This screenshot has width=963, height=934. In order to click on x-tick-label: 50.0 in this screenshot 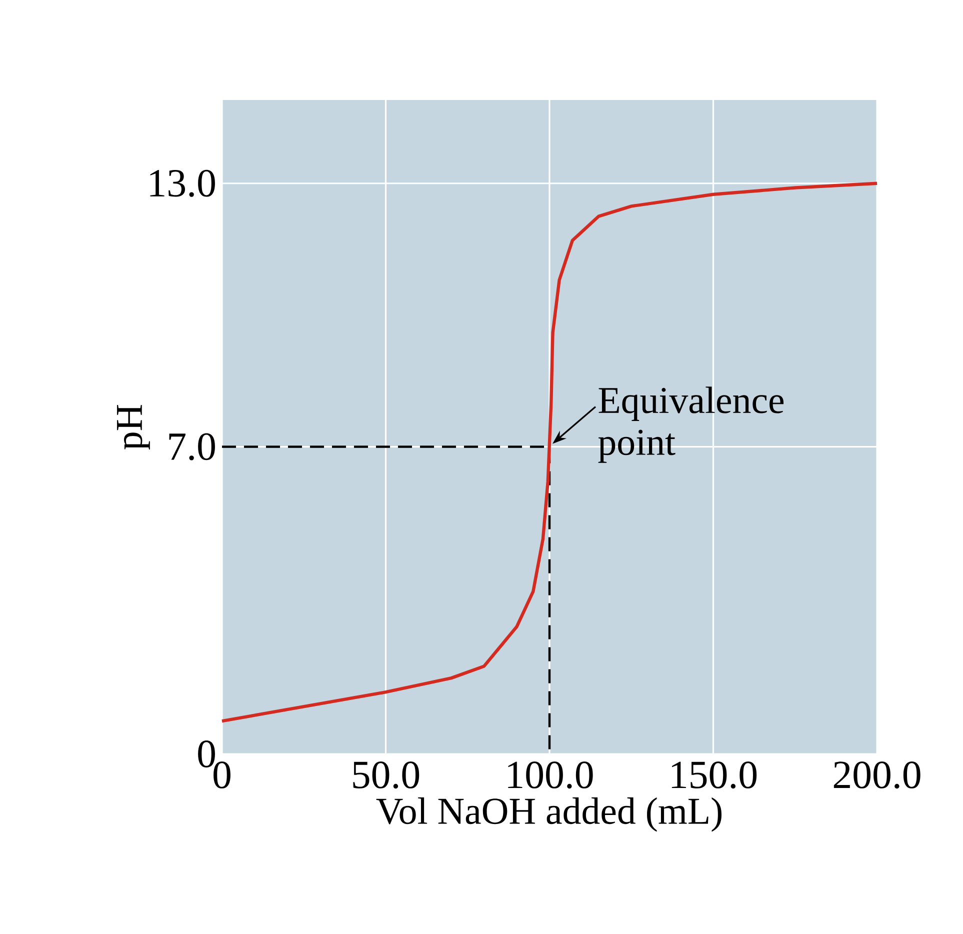, I will do `click(386, 775)`.